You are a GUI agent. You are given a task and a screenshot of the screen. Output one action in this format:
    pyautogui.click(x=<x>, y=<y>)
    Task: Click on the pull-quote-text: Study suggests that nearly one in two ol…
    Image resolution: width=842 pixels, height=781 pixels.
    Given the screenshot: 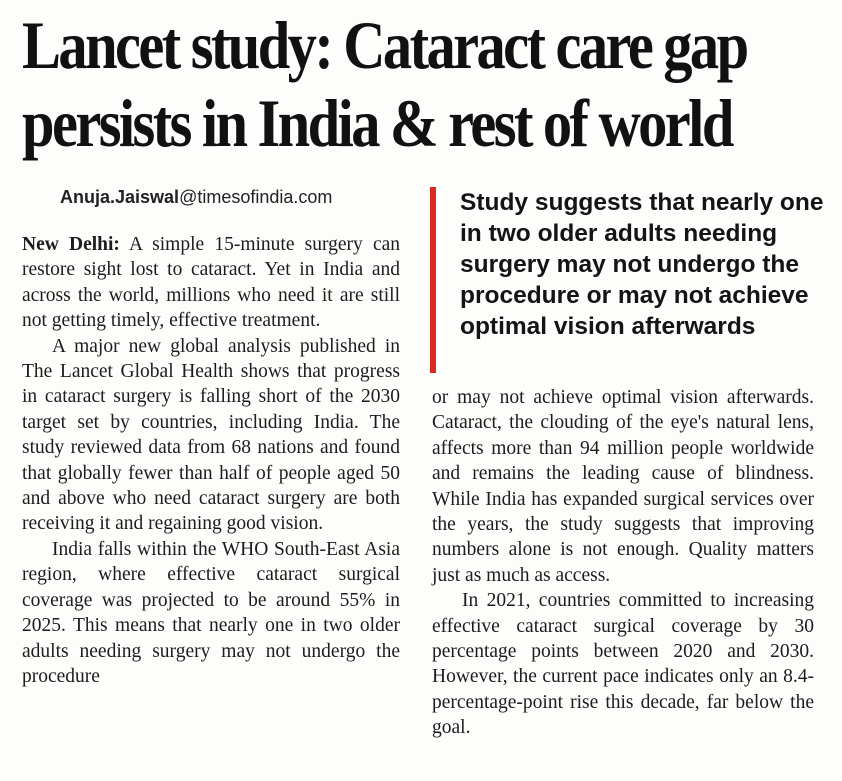 What is the action you would take?
    pyautogui.click(x=642, y=264)
    